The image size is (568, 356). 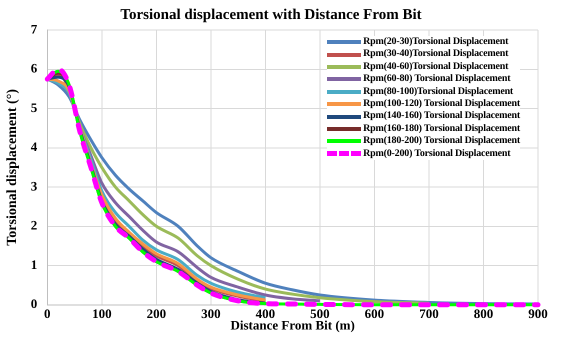 I want to click on y-tick-label: 7, so click(x=34, y=28).